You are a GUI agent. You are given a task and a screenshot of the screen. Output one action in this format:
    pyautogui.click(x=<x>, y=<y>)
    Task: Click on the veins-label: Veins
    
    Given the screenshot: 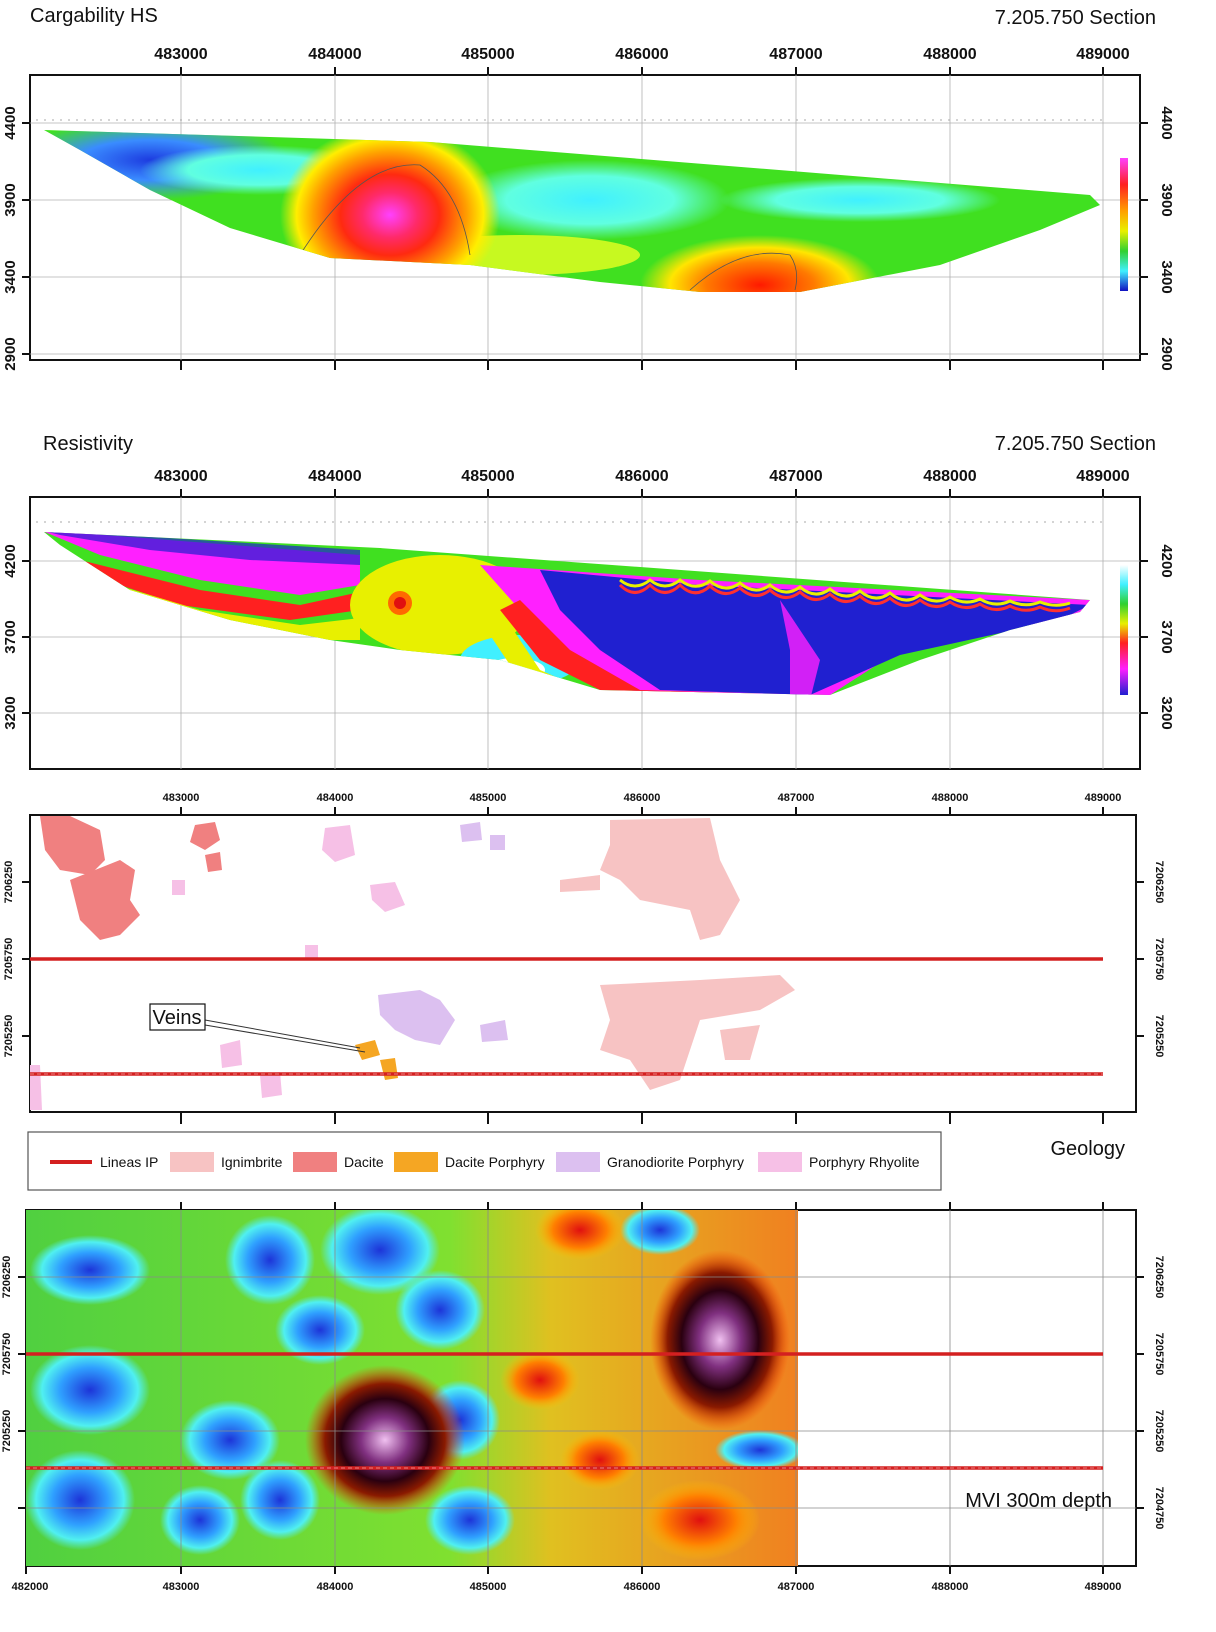 What is the action you would take?
    pyautogui.click(x=177, y=1018)
    